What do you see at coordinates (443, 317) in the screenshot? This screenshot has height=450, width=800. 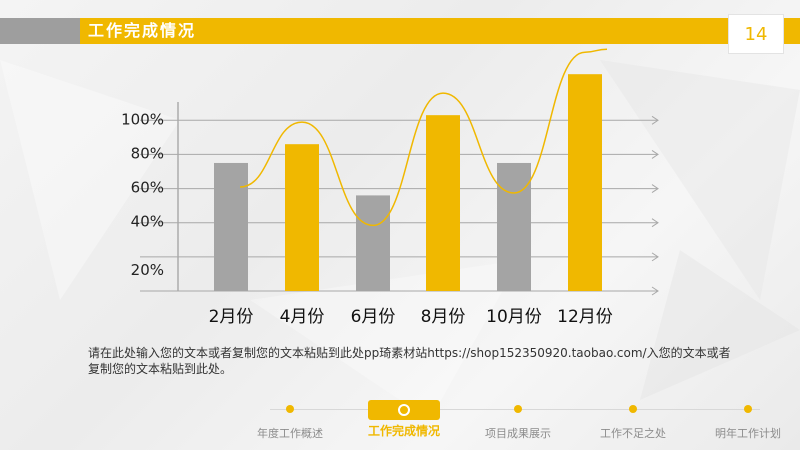 I see `x-tick-label: 8月份` at bounding box center [443, 317].